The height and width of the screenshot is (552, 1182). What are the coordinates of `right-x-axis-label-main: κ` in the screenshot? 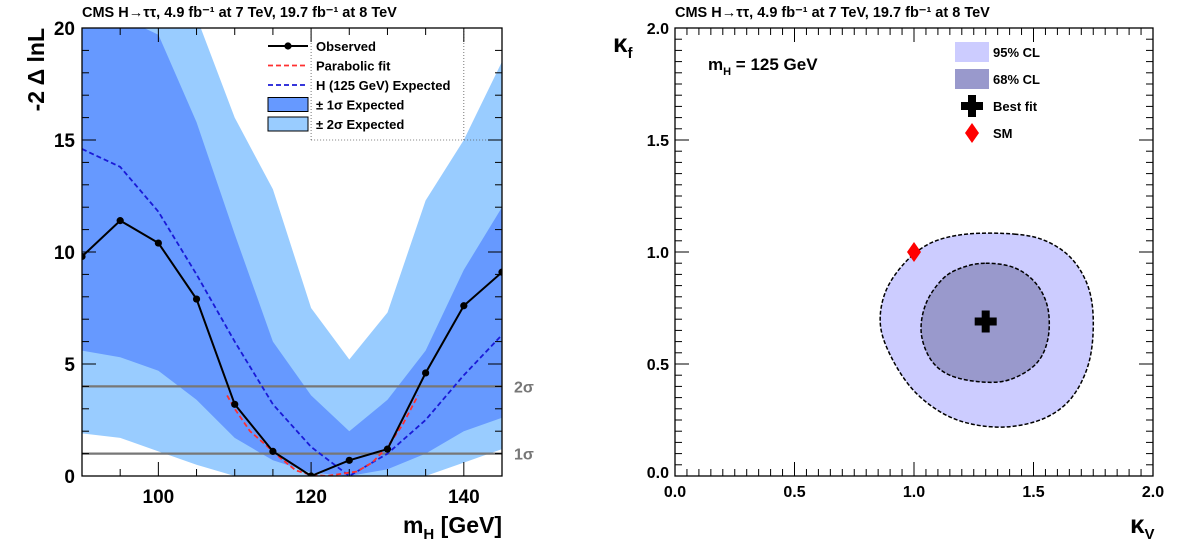 It's located at (1137, 524).